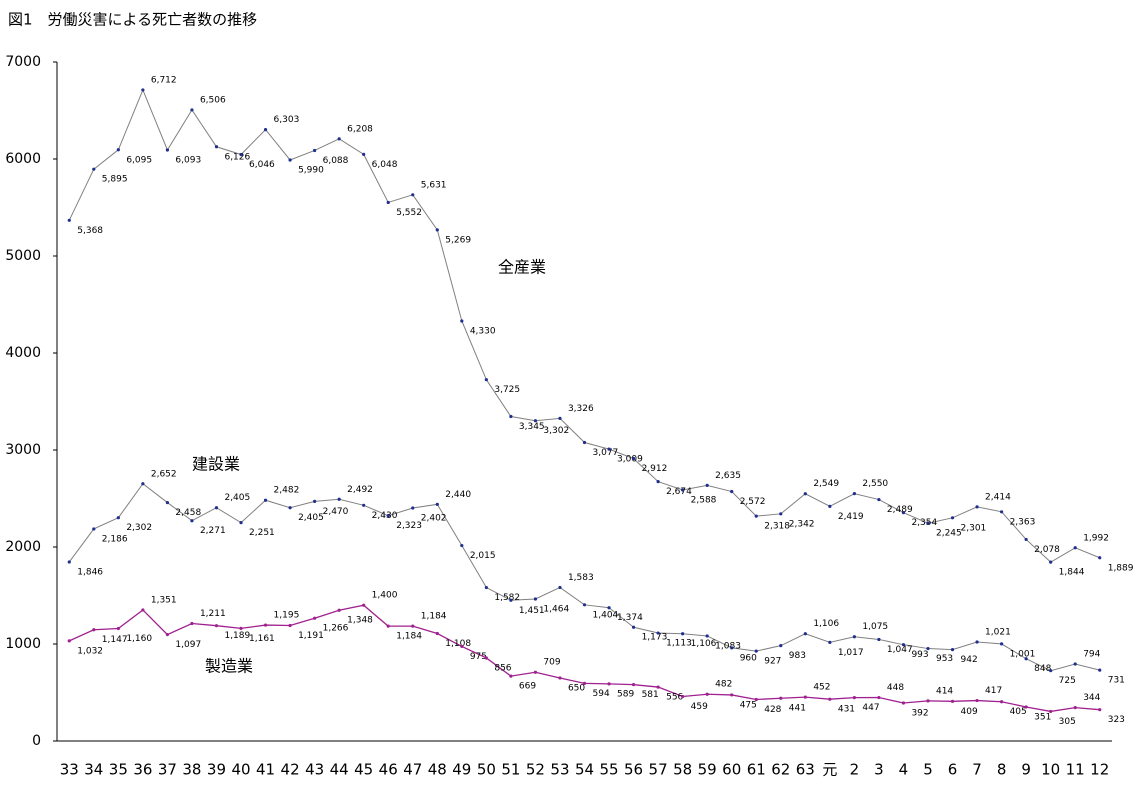 The height and width of the screenshot is (792, 1133). I want to click on value-label: 3,302, so click(556, 431).